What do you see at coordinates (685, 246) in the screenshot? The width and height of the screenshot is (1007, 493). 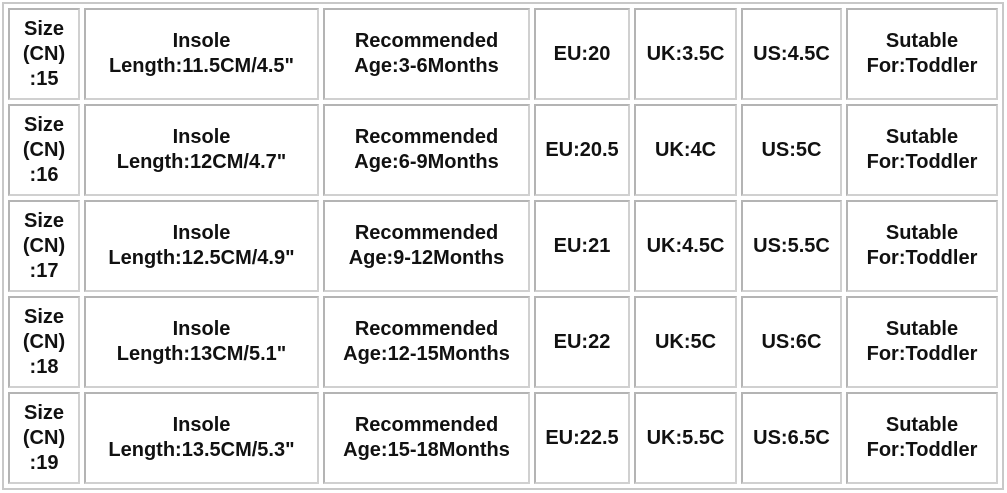 I see `uk-size-cell: UK:4.5C` at bounding box center [685, 246].